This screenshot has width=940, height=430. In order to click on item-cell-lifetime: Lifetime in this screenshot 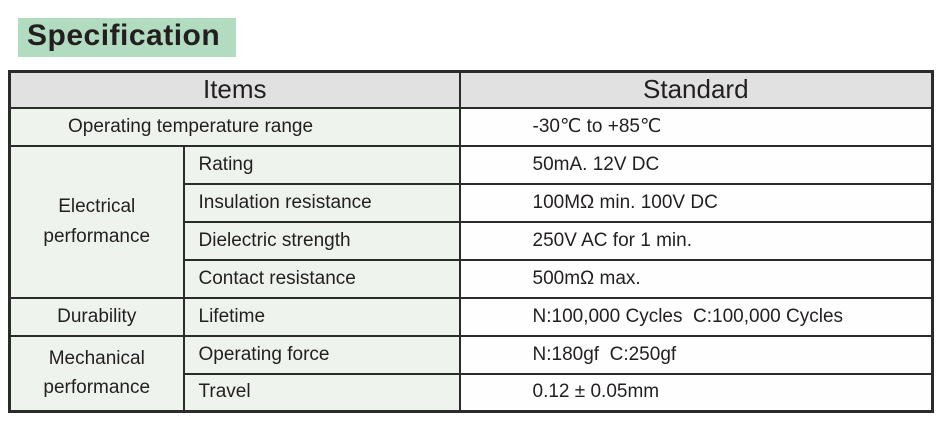, I will do `click(321, 316)`.